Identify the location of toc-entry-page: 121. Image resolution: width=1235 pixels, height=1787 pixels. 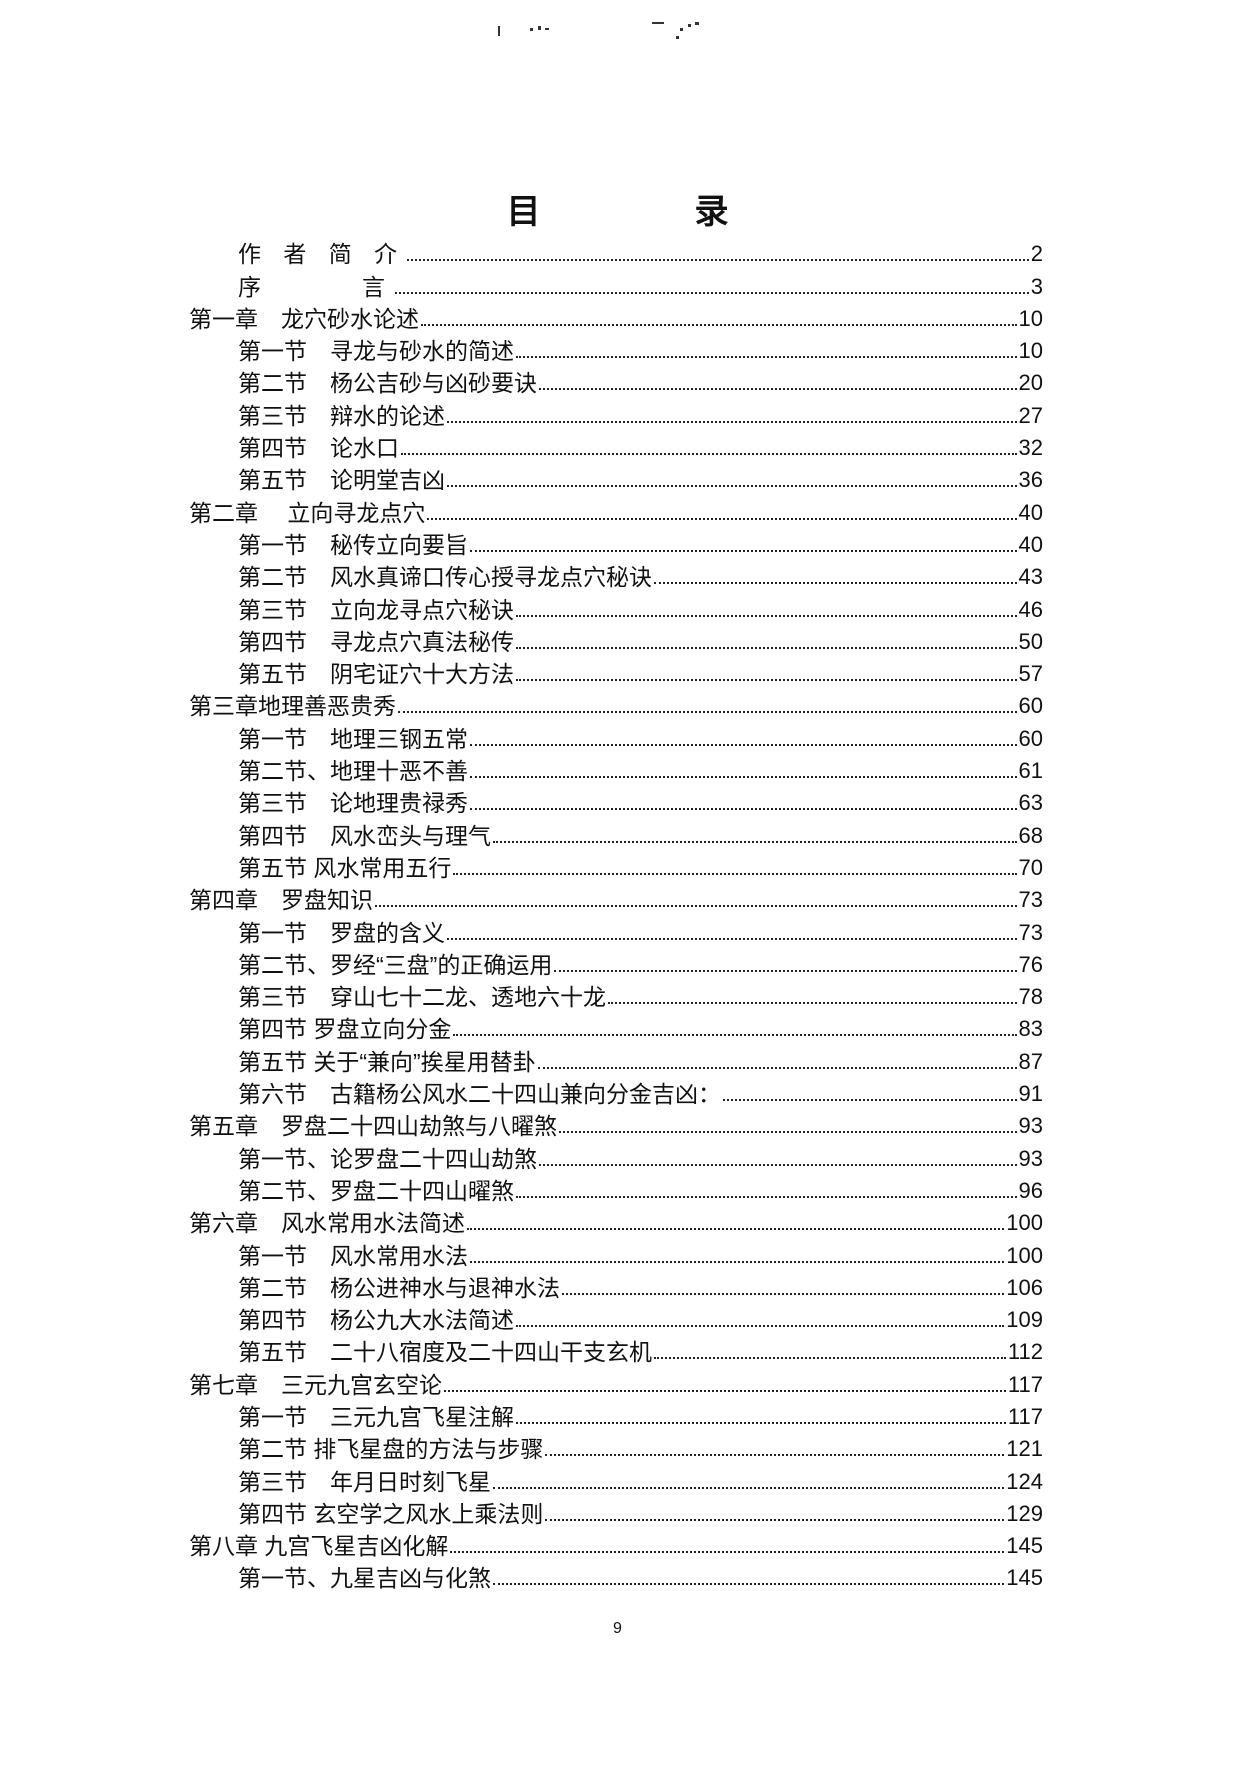
(1024, 1449).